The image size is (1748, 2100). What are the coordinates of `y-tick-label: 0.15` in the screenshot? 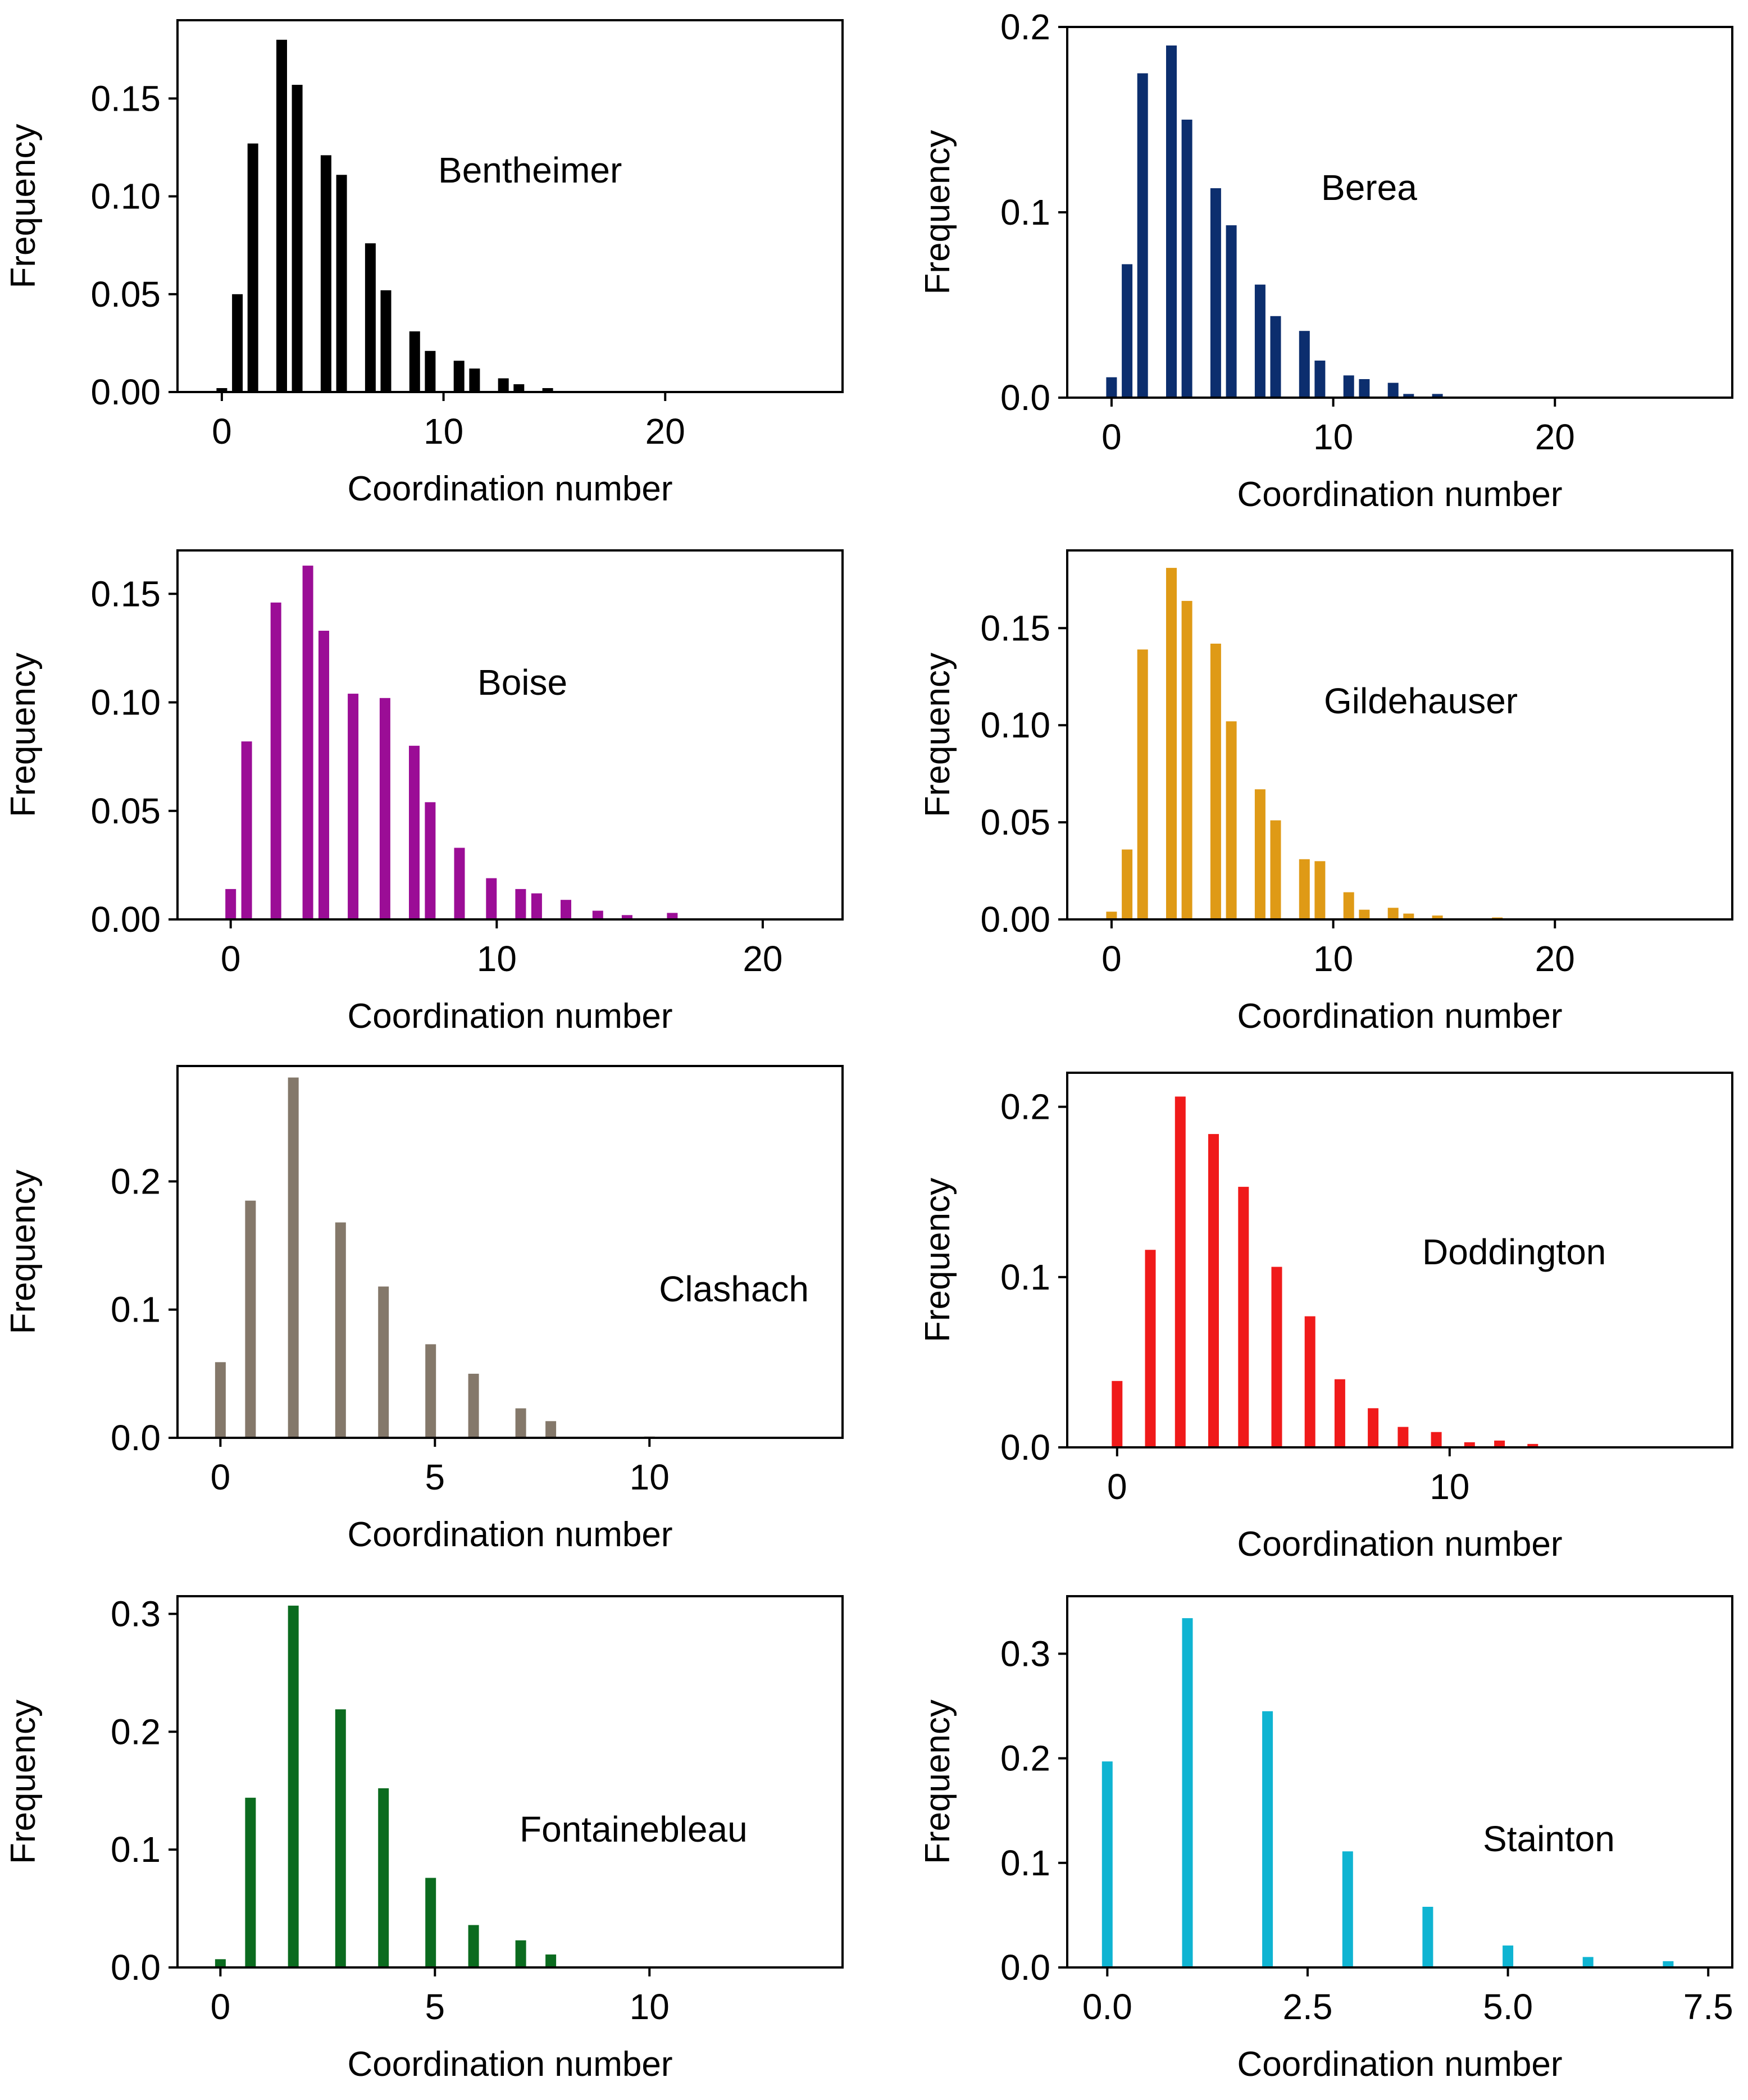 It's located at (126, 98).